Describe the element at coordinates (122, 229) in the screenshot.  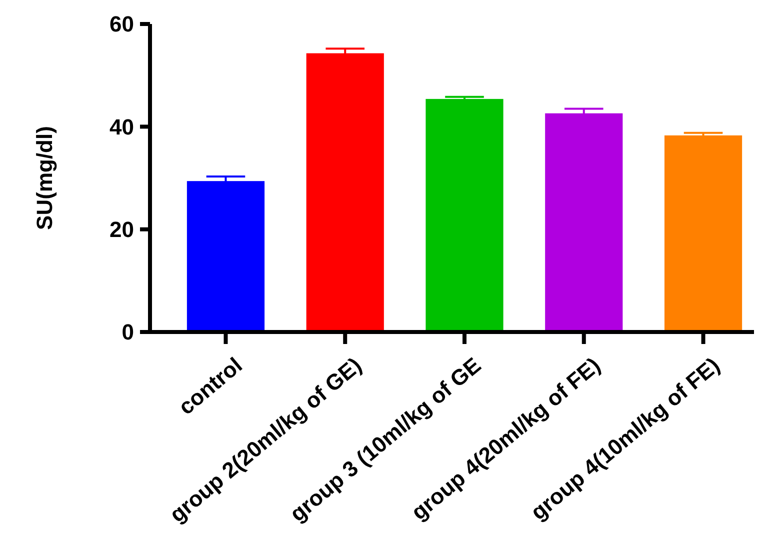
I see `y-tick-label: 20` at that location.